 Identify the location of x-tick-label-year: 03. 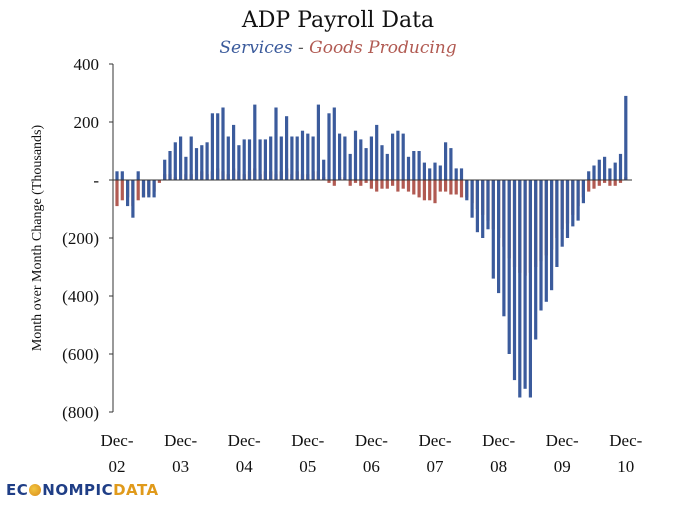
(180, 466).